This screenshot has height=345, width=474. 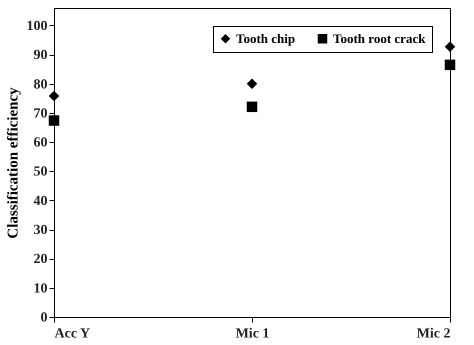 I want to click on y-tick-label: 40, so click(x=41, y=201).